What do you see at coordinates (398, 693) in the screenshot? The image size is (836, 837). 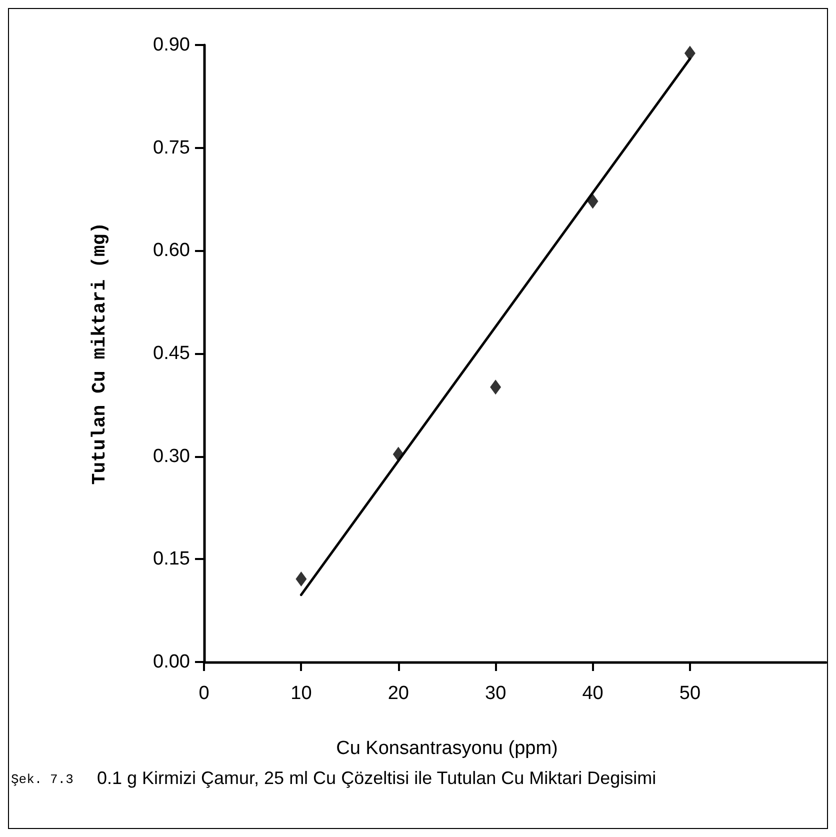 I see `x-tick-label: 20` at bounding box center [398, 693].